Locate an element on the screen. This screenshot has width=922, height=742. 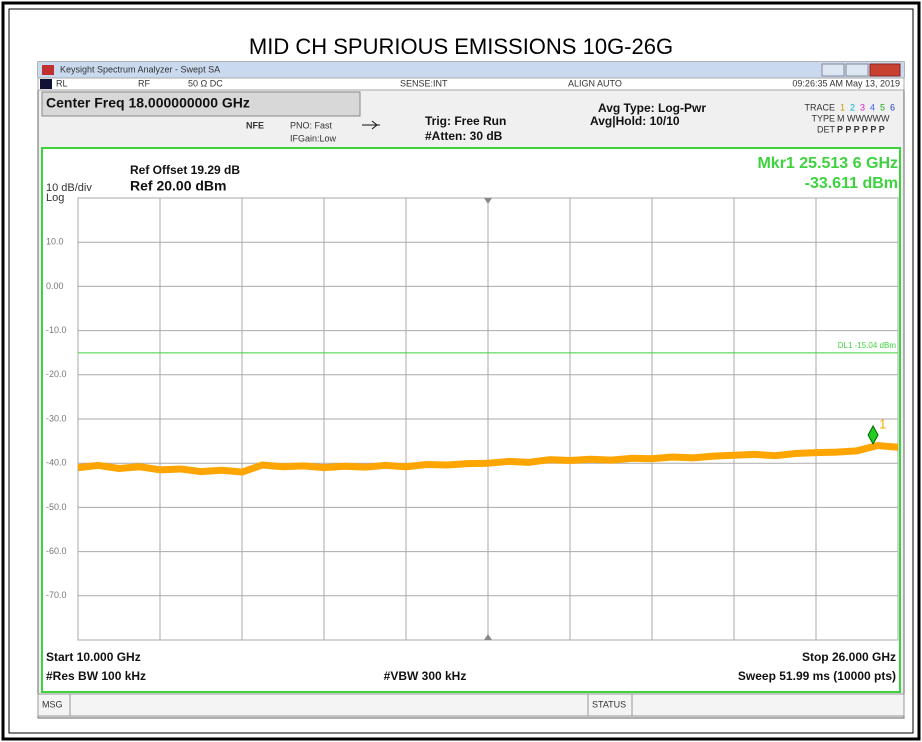
page-title: MID CH SPURIOUS EMISSIONS 10G-26G is located at coordinates (461, 46).